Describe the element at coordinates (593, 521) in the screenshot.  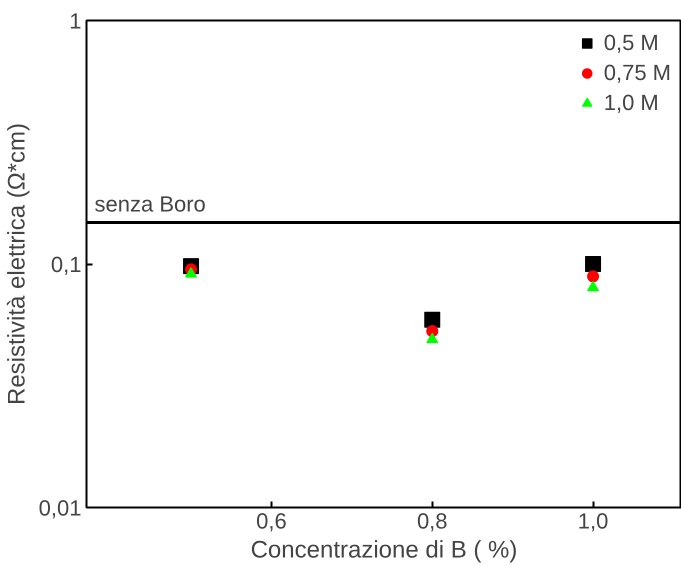
I see `x-tick-label: 1,0` at that location.